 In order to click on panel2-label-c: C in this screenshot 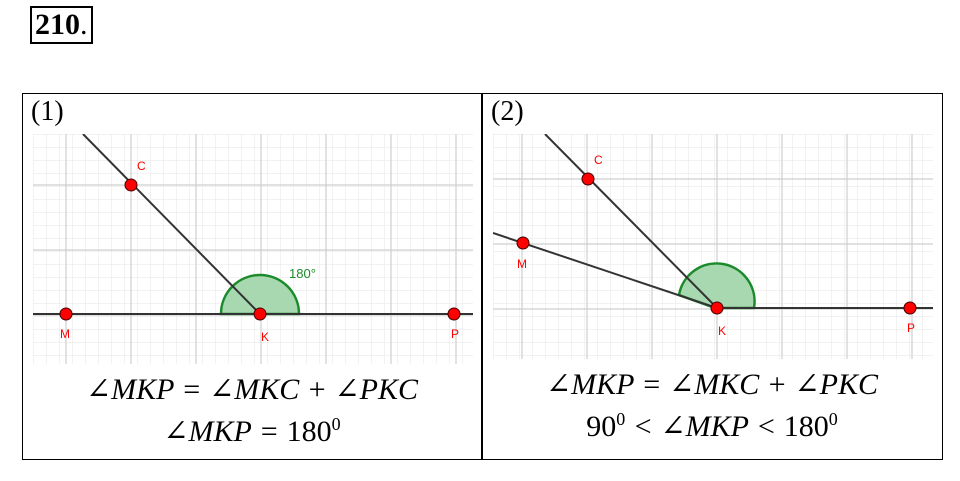, I will do `click(598, 160)`.